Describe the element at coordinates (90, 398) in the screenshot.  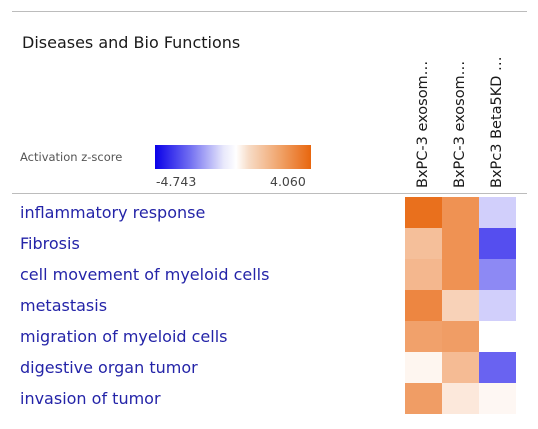
I see `row-label: invasion of tumor` at that location.